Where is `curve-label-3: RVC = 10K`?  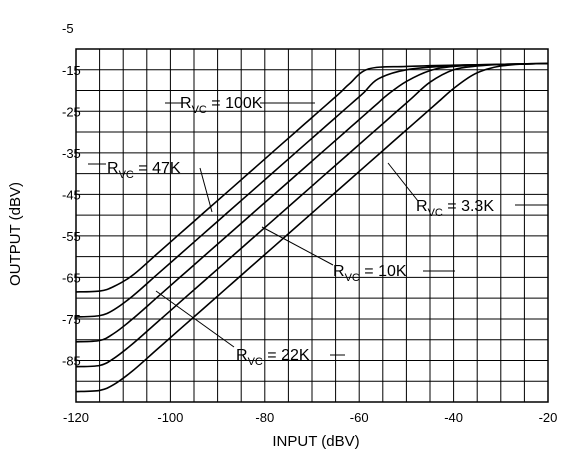 curve-label-3: RVC = 10K is located at coordinates (370, 273).